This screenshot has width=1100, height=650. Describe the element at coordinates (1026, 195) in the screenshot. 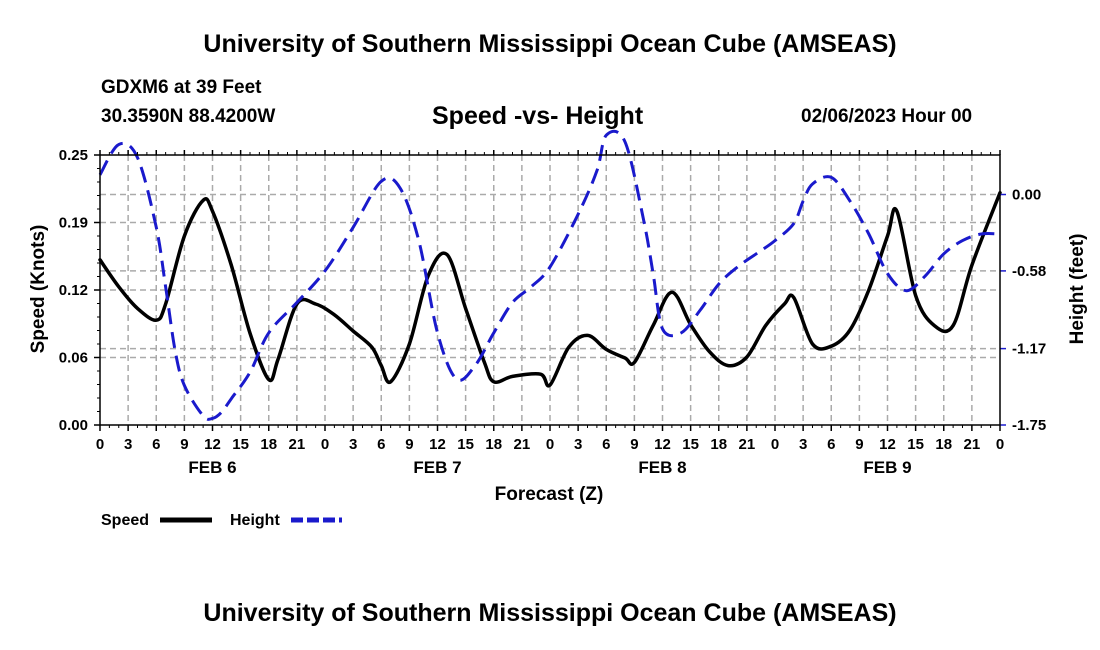

I see `y-right-tick-label: 0.00` at that location.